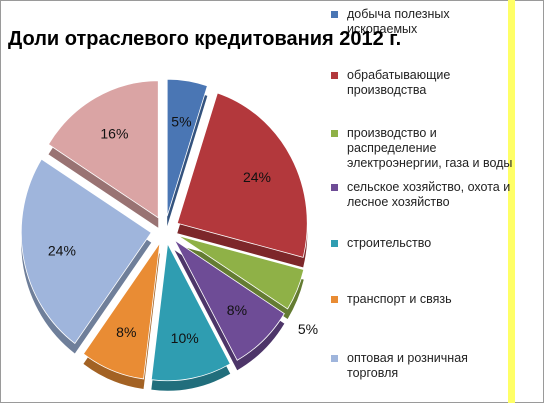 Image resolution: width=544 pixels, height=403 pixels. Describe the element at coordinates (389, 243) in the screenshot. I see `legend-label: строительство` at that location.